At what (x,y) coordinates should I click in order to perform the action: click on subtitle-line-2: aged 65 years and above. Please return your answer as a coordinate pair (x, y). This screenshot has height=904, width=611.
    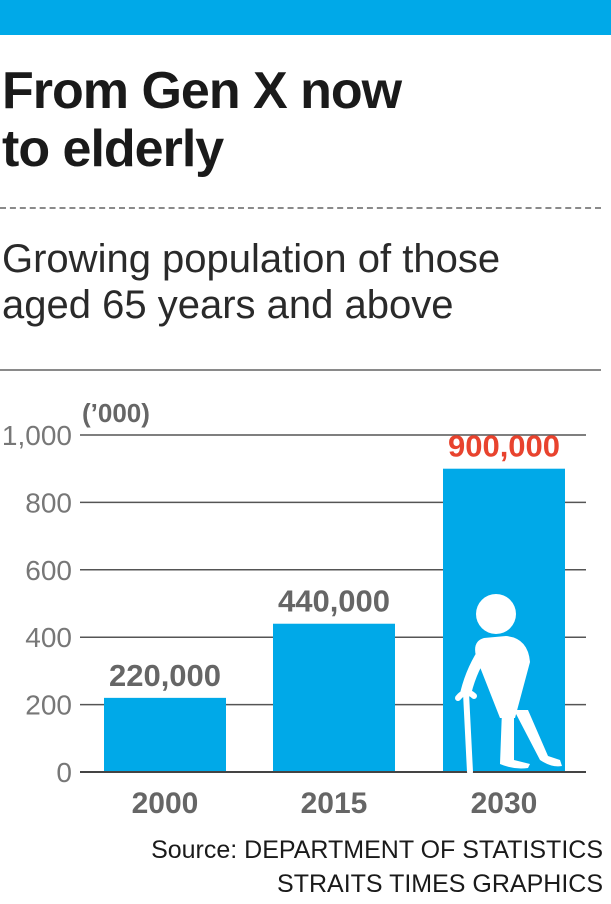
    Looking at the image, I should click on (228, 305).